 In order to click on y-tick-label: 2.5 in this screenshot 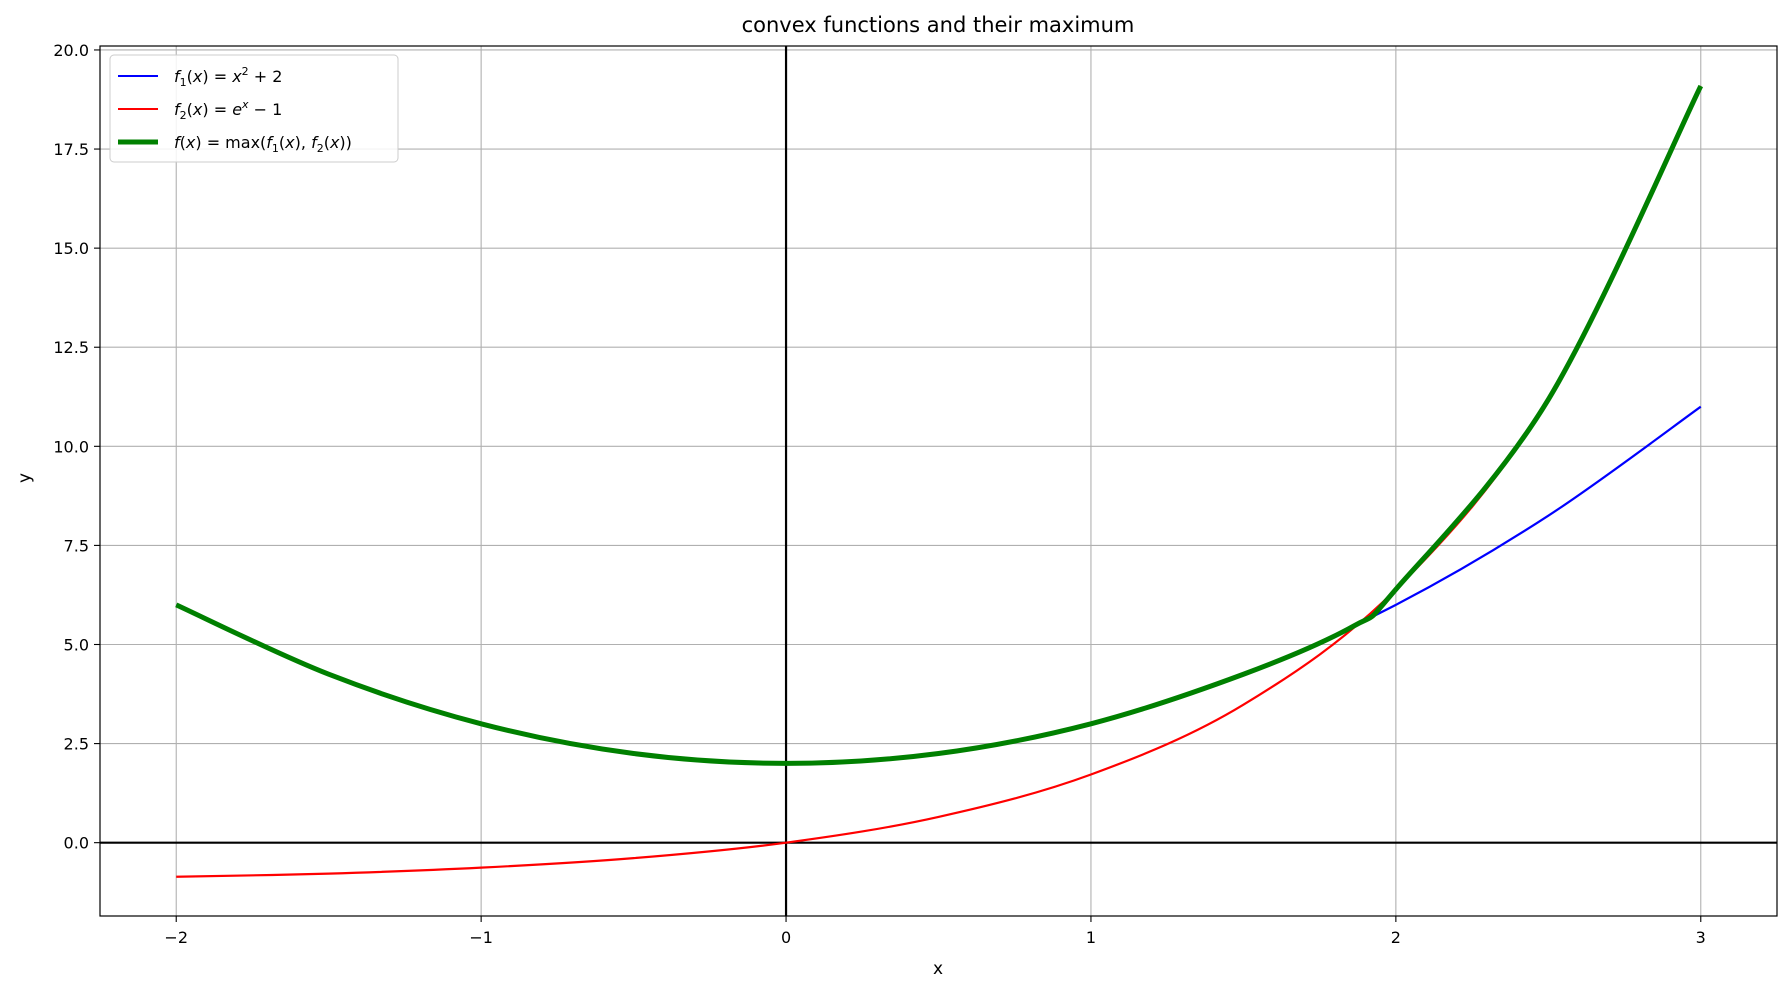, I will do `click(76, 744)`.